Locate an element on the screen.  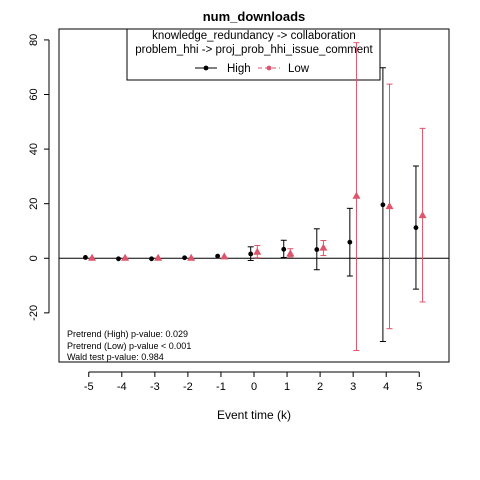
x-tick-label: 1 is located at coordinates (287, 387).